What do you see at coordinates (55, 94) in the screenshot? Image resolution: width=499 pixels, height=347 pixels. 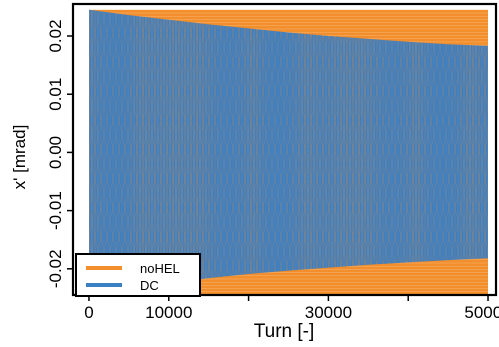 I see `y-tick-label: 0.01` at bounding box center [55, 94].